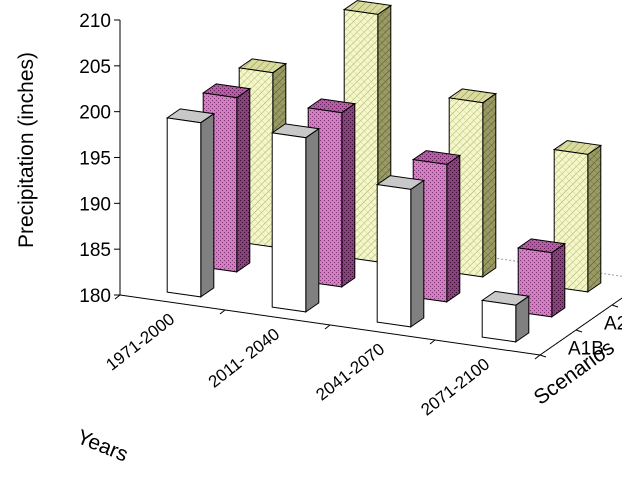 The width and height of the screenshot is (622, 480). I want to click on x-tick-label: 2041-2070, so click(350, 371).